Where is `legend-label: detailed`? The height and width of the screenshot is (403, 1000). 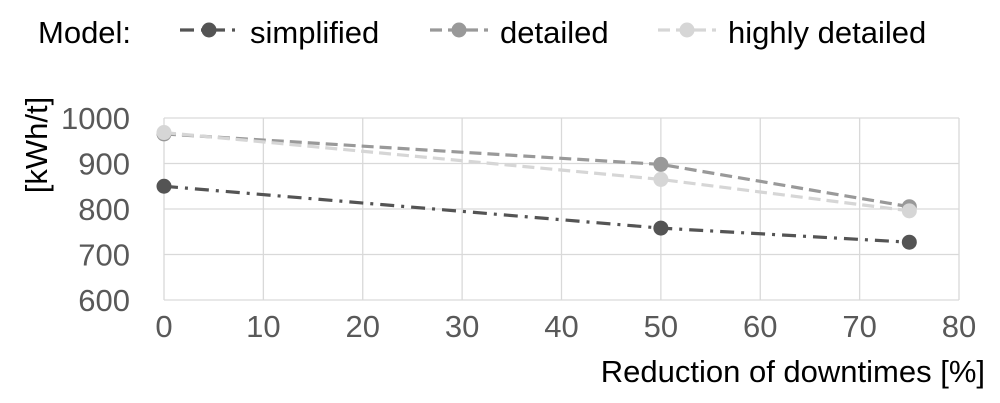
legend-label: detailed is located at coordinates (554, 32).